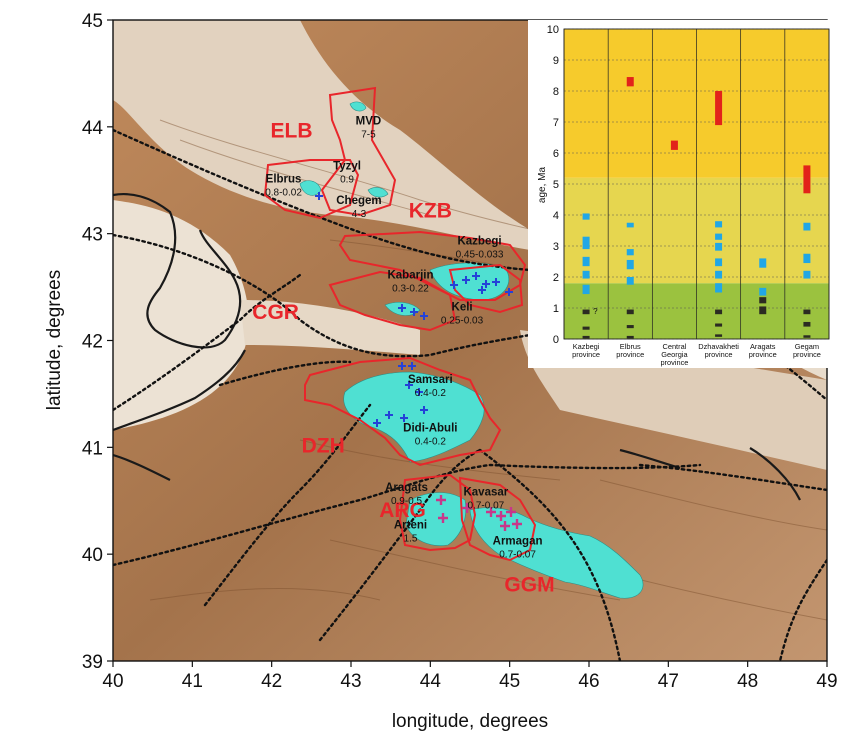 The image size is (847, 741). I want to click on y-axis-ticks: 39 40 41 42 43 44 45, so click(97, 342).